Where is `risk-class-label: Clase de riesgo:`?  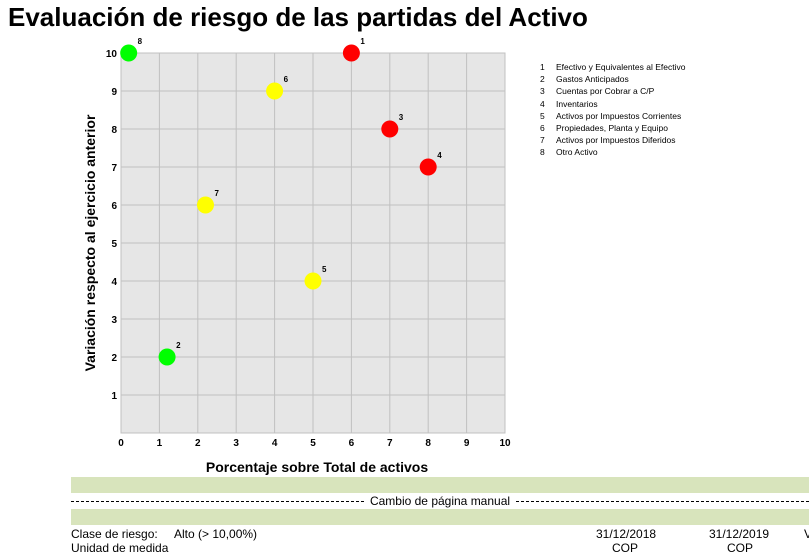
risk-class-label: Clase de riesgo: is located at coordinates (114, 534).